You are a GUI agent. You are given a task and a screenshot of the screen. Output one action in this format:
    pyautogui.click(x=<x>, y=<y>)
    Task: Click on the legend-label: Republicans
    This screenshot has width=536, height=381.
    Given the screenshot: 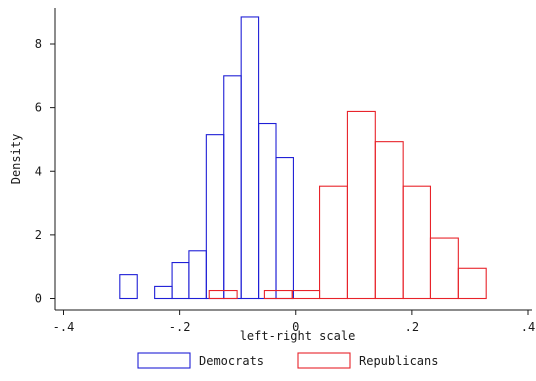 What is the action you would take?
    pyautogui.click(x=398, y=361)
    